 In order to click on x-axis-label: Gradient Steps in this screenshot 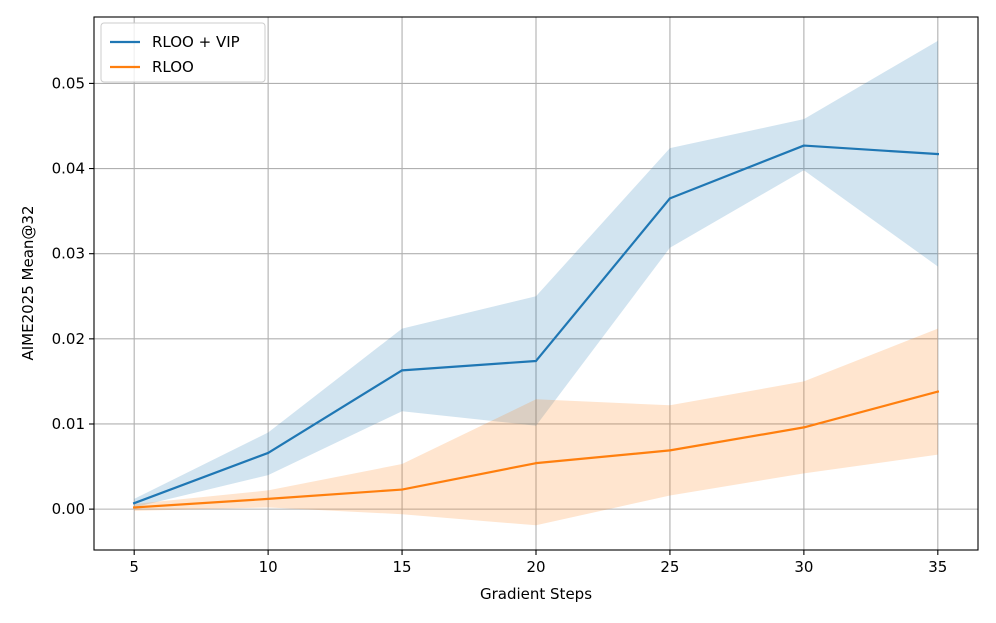, I will do `click(536, 594)`.